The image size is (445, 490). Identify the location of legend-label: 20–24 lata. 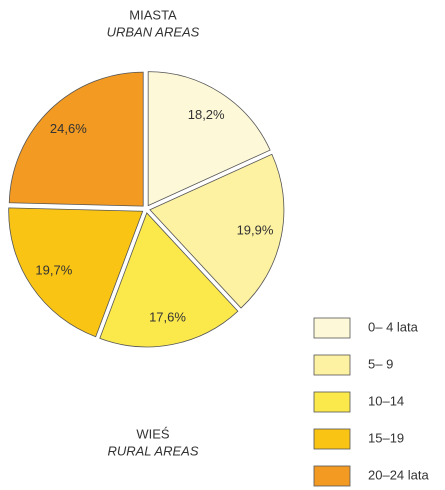
(398, 474).